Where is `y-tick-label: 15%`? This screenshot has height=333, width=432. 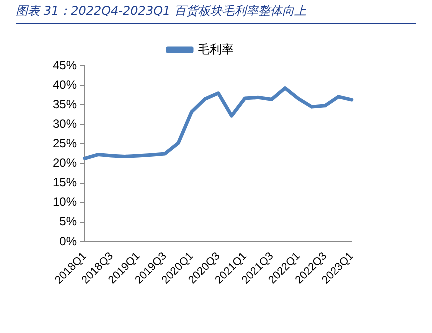 y-tick-label: 15% is located at coordinates (65, 183).